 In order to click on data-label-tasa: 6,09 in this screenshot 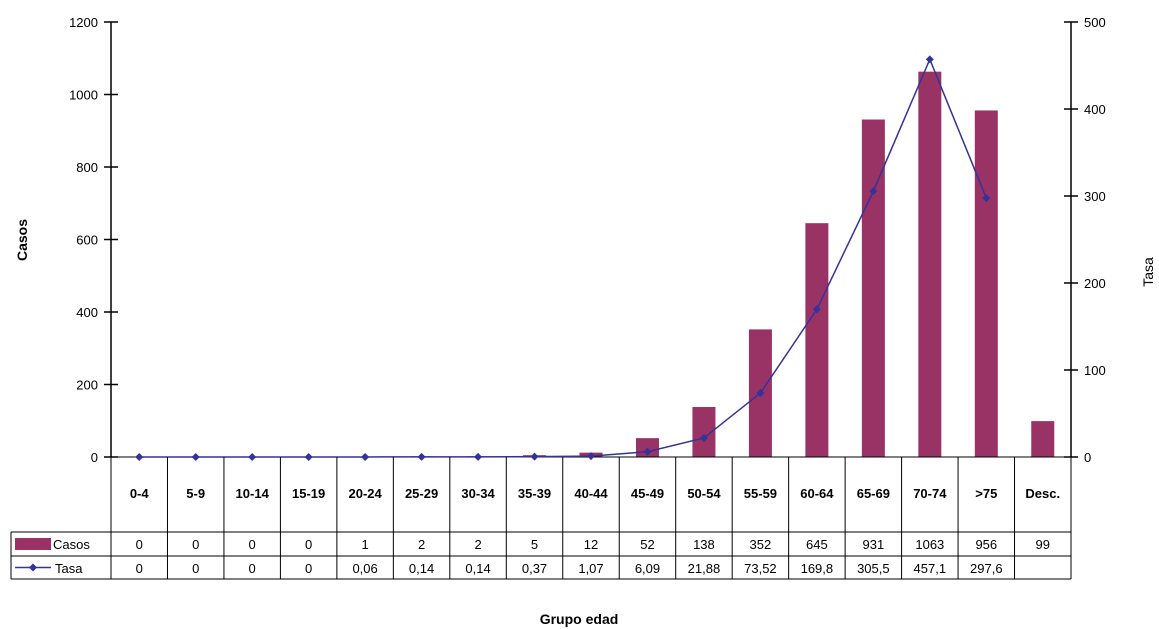, I will do `click(647, 568)`.